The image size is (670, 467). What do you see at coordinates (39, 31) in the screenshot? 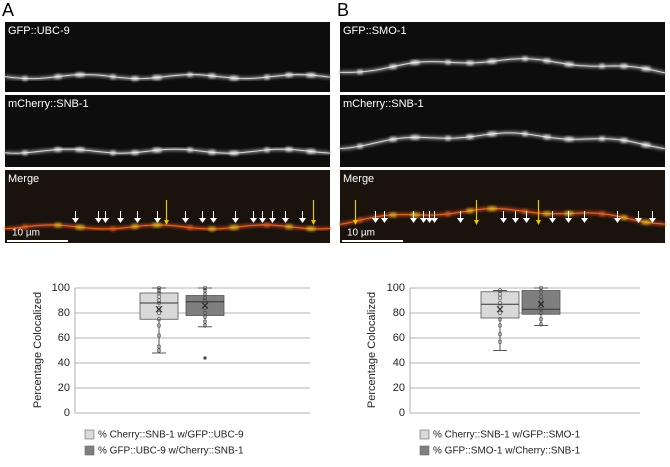
I see `image-label: GFP::UBC-9` at bounding box center [39, 31].